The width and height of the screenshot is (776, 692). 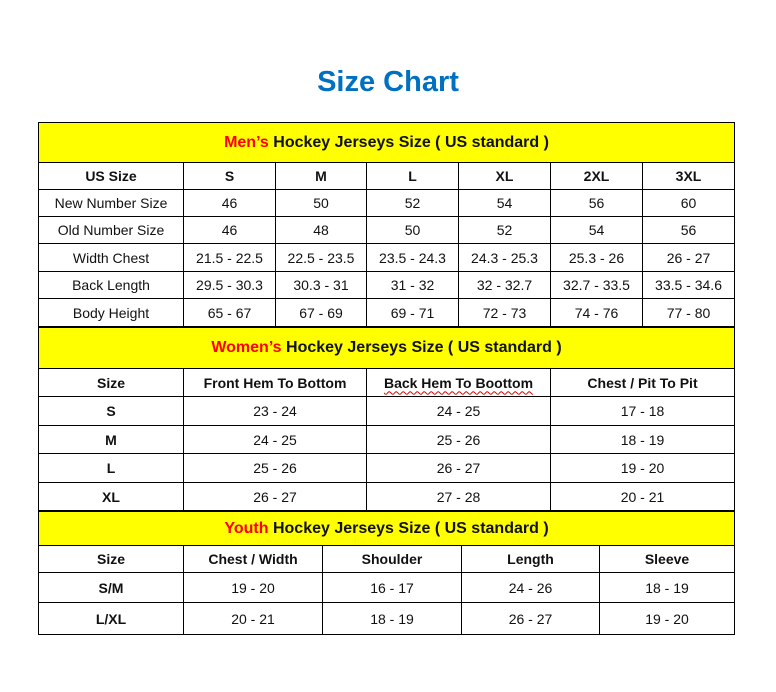 What do you see at coordinates (408, 528) in the screenshot?
I see `youth-title-rest: Hockey Jerseys Size ( US standard )` at bounding box center [408, 528].